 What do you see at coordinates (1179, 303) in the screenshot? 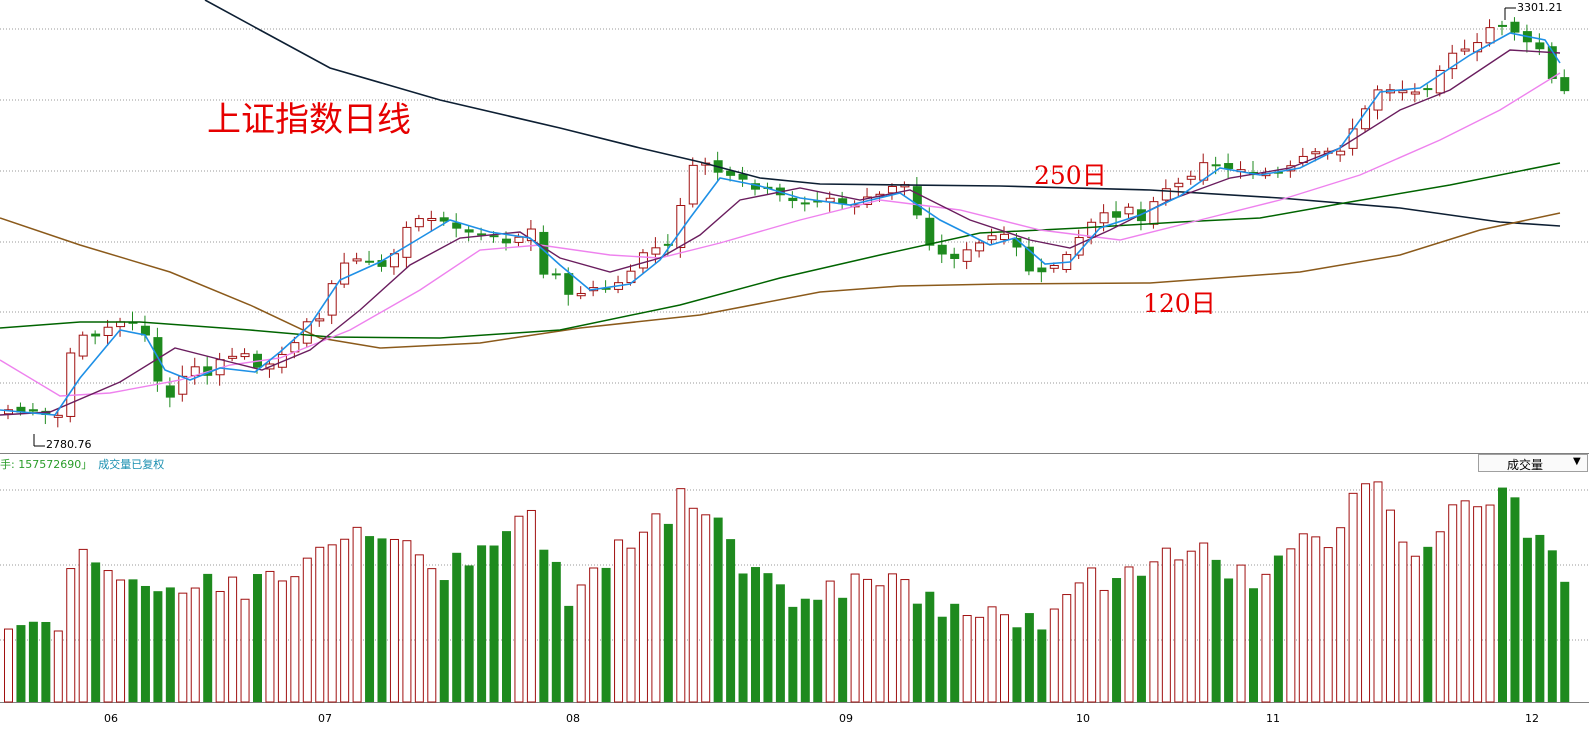
I see `ma120-annotation: 120日` at bounding box center [1179, 303].